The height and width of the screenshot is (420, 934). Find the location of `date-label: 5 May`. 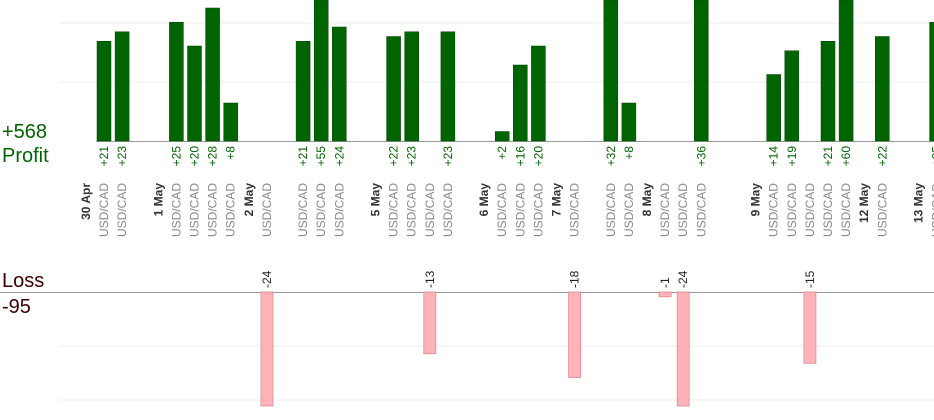

date-label: 5 May is located at coordinates (376, 200).